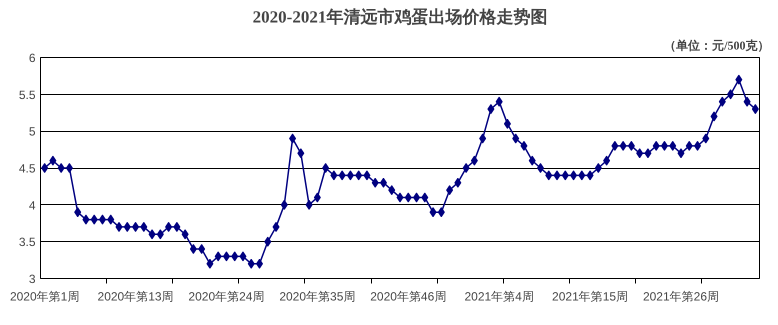  Describe the element at coordinates (32, 205) in the screenshot. I see `y-tick-label: 4` at that location.